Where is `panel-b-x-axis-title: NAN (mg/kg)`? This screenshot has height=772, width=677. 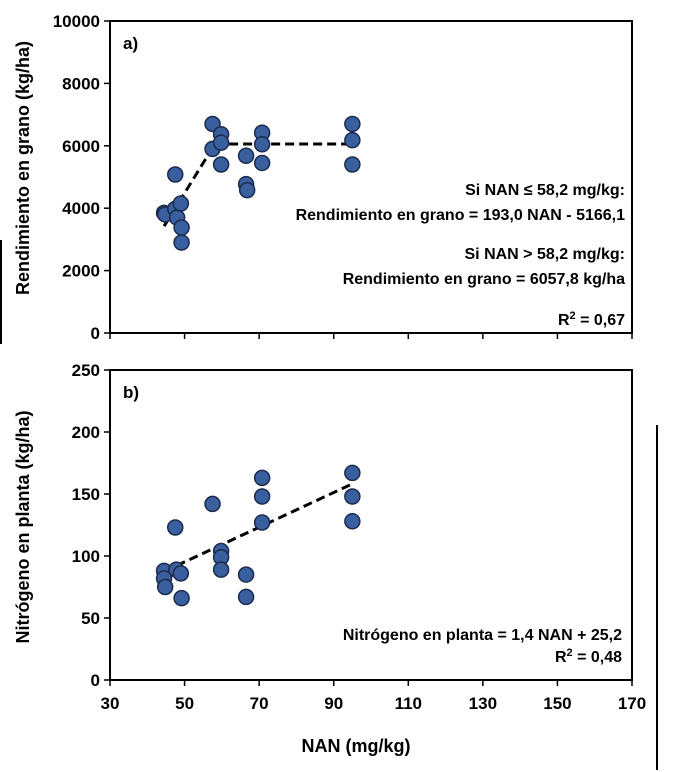
panel-b-x-axis-title: NAN (mg/kg) is located at coordinates (356, 746).